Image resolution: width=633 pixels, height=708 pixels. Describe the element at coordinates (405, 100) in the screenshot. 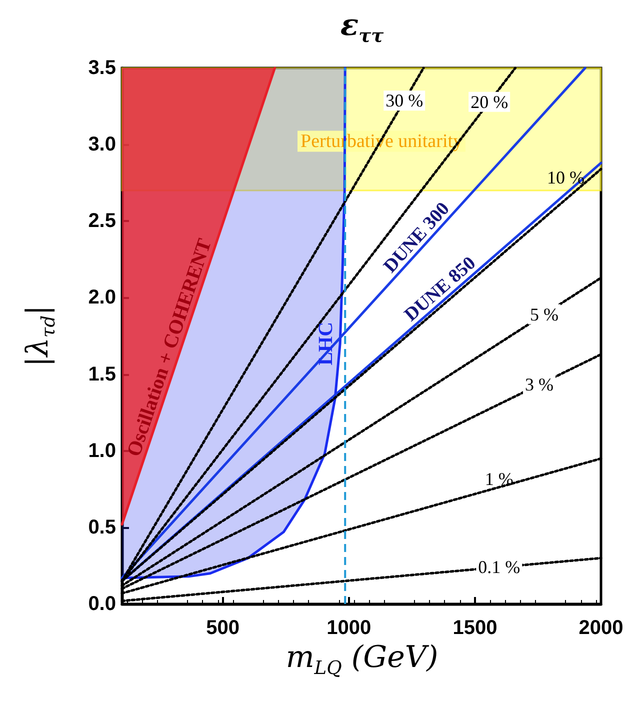

I see `series-label: 30 %` at that location.